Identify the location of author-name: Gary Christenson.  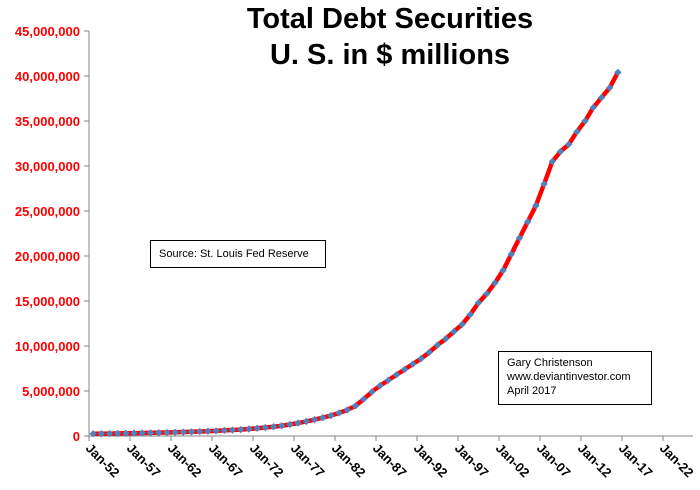
(550, 363).